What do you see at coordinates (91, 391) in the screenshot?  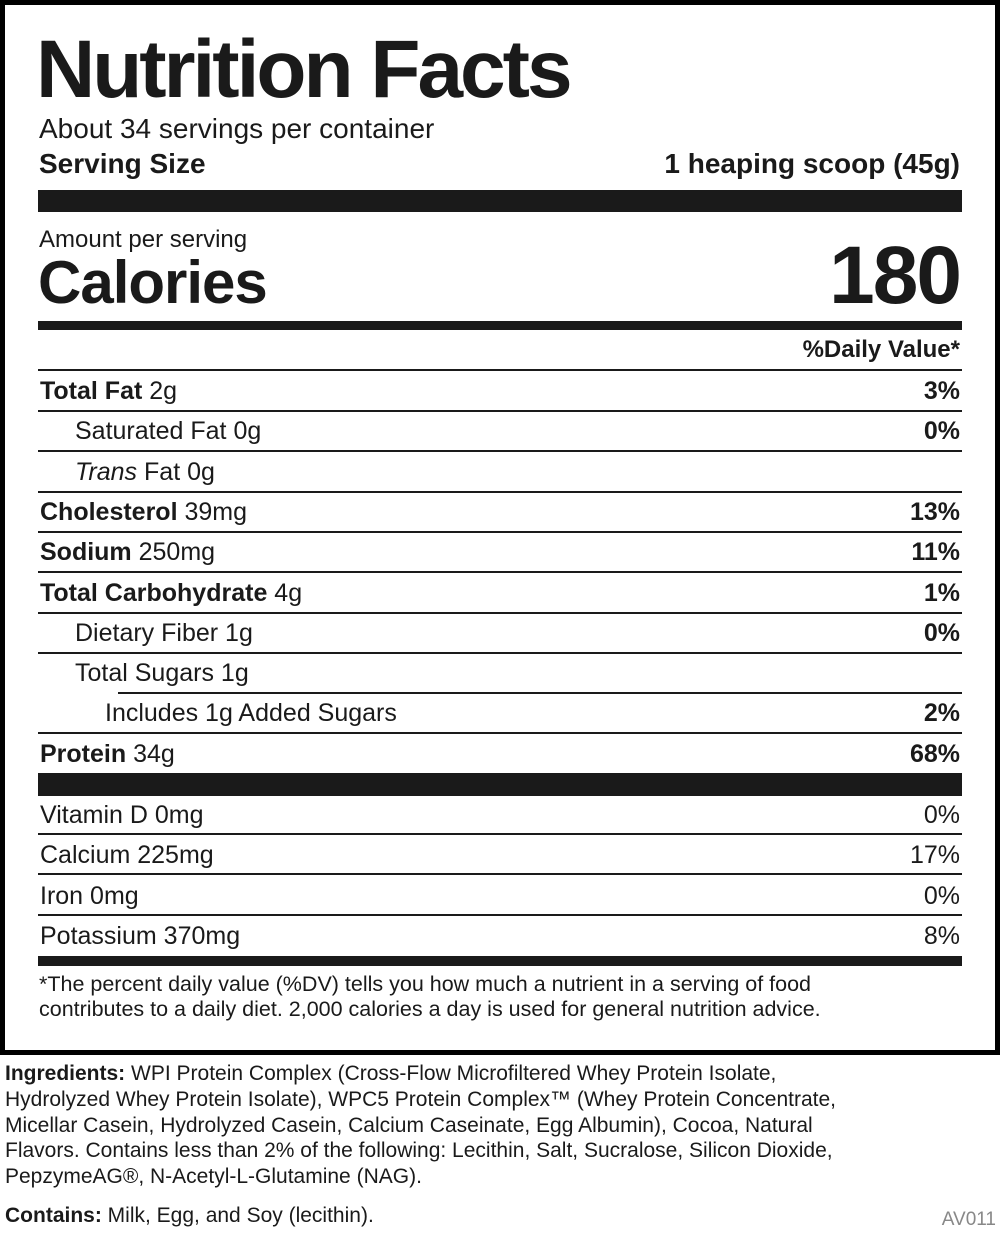 I see `nutrient-name: Total Fat` at bounding box center [91, 391].